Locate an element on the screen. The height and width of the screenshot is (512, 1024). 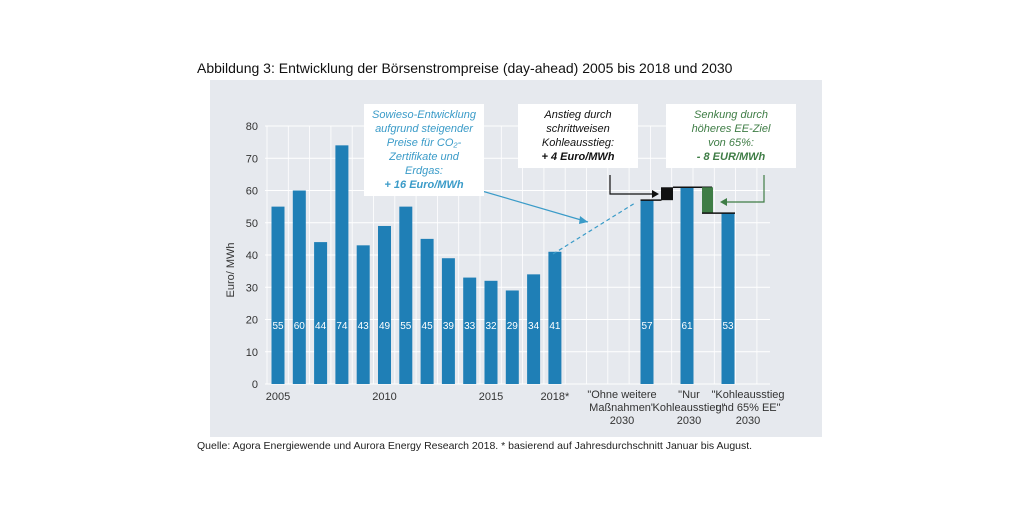
y-tick-label: 0 is located at coordinates (255, 385).